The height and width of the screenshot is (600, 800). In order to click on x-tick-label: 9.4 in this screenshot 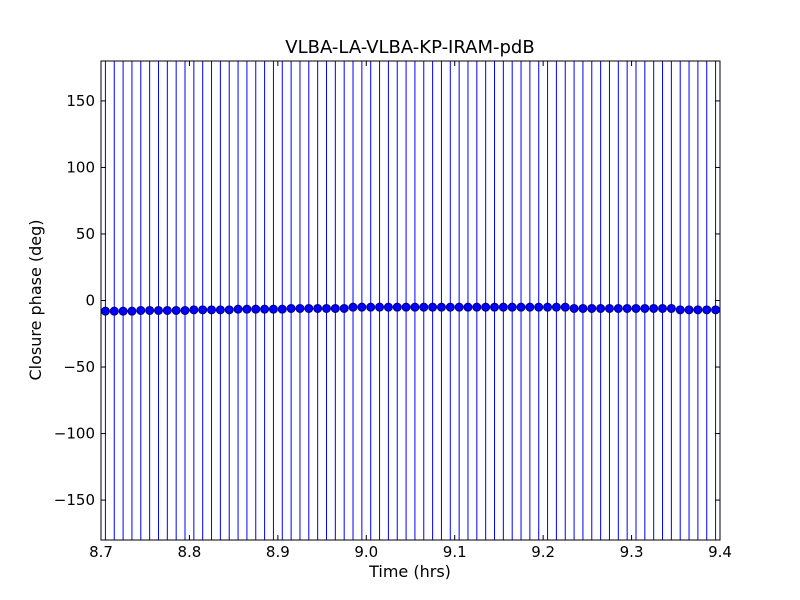, I will do `click(720, 552)`.